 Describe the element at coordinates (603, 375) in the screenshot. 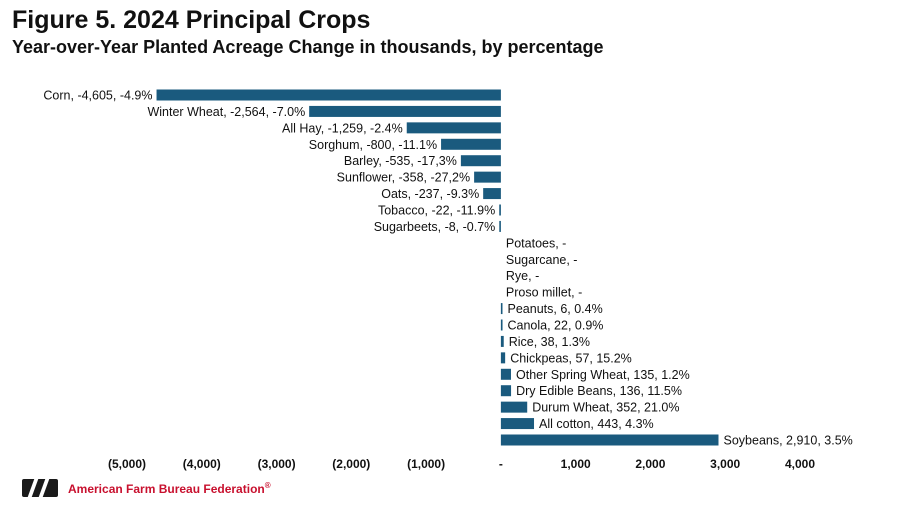

I see `data-label: Other Spring Wheat, 135, 1.2%` at that location.